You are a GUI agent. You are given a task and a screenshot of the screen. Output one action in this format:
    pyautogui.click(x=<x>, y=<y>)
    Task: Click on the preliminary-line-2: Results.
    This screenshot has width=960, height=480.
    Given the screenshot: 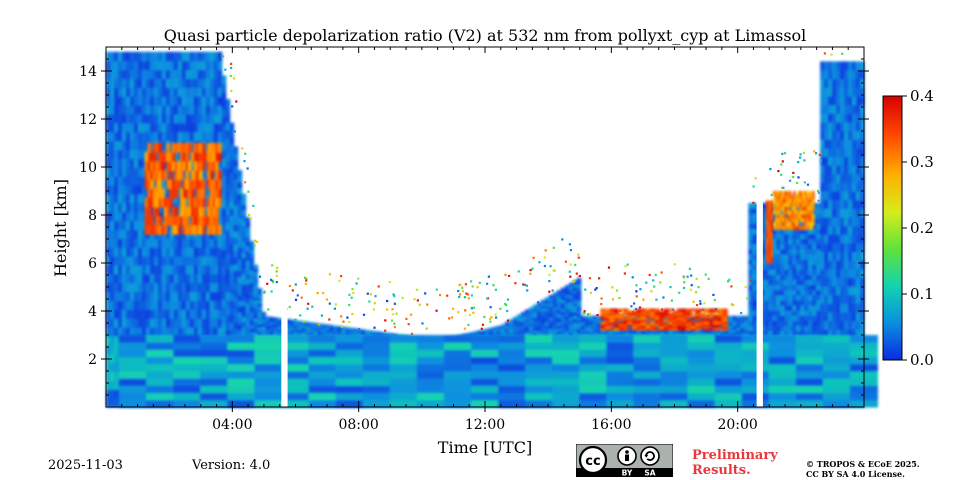 What is the action you would take?
    pyautogui.click(x=721, y=470)
    